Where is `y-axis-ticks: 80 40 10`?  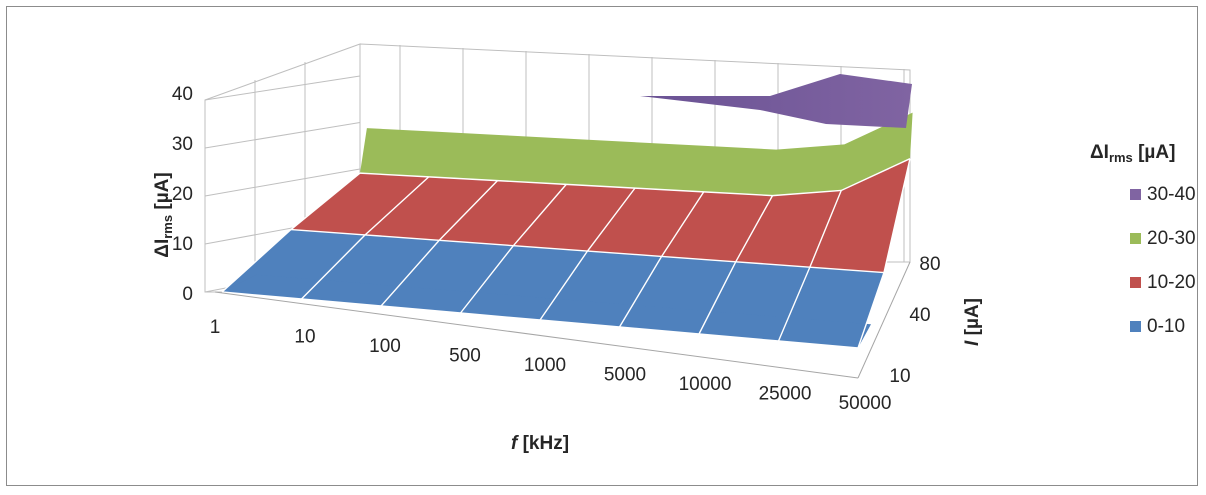 y-axis-ticks: 80 40 10 is located at coordinates (914, 320).